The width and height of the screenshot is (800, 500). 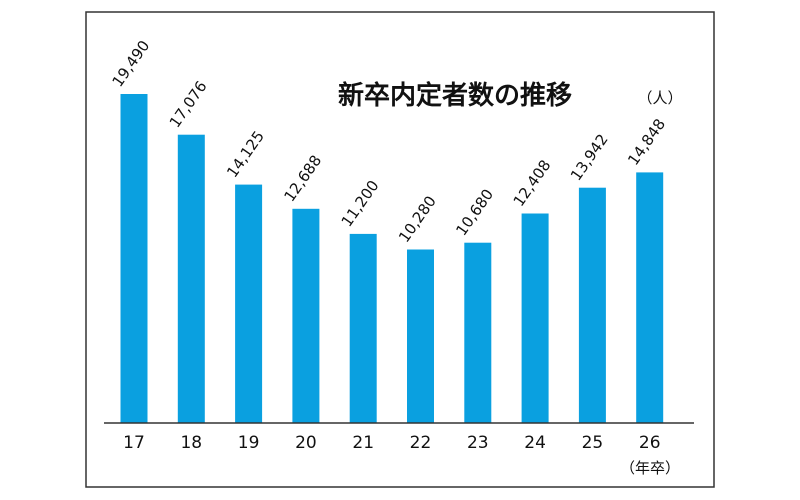 I want to click on x-tick-label-25: 25, so click(x=593, y=443).